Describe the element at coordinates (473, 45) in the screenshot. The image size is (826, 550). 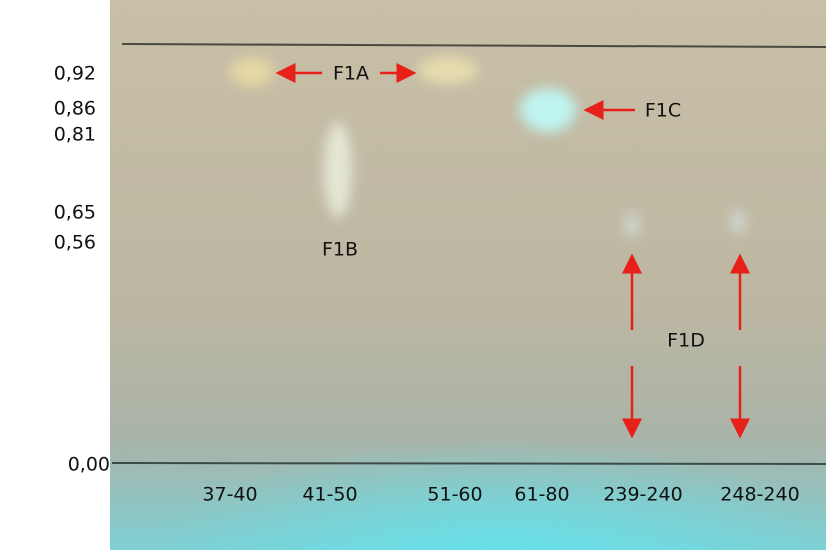
I see `solvent-front` at that location.